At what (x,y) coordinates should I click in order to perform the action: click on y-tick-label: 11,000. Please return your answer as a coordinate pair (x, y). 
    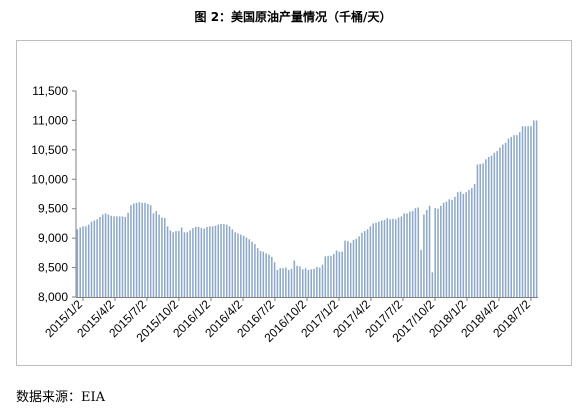
    Looking at the image, I should click on (50, 120).